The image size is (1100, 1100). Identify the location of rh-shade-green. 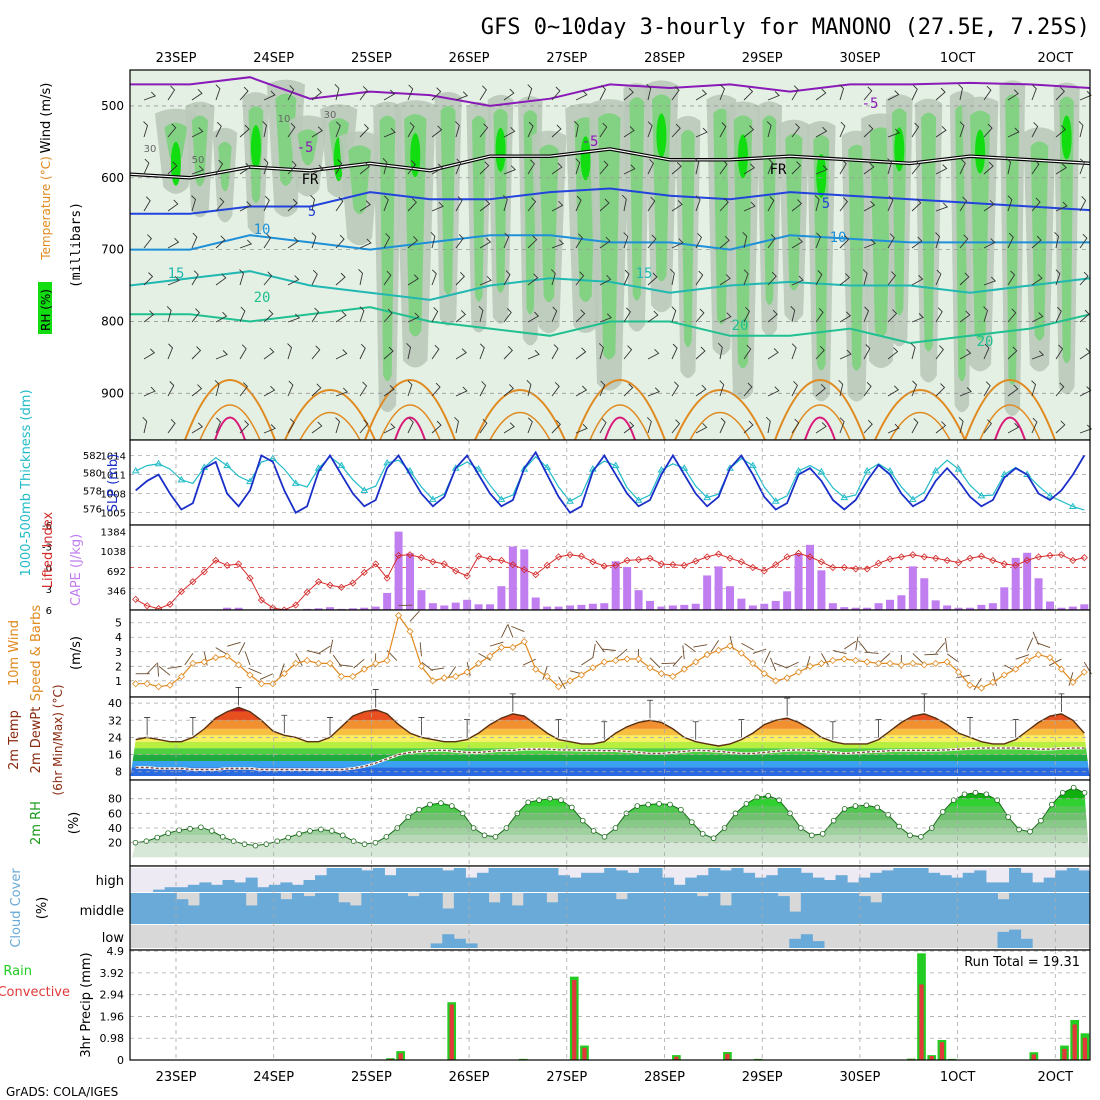
(856, 257).